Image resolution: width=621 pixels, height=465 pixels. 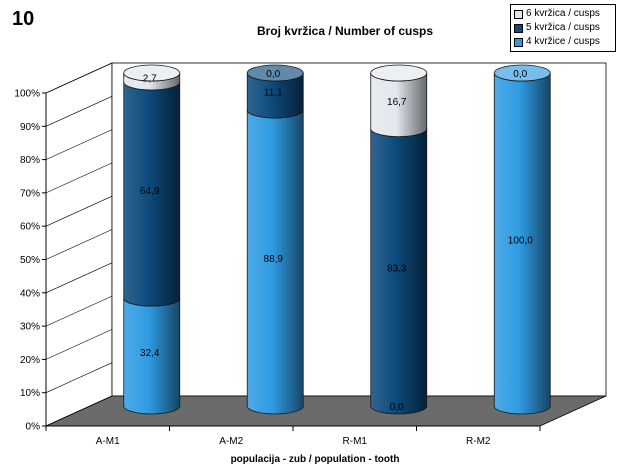 I want to click on y-axis: 0% 10% 20% 30% 40% 50% 60% 70% 80% 90% 100%, so click(x=63, y=247).